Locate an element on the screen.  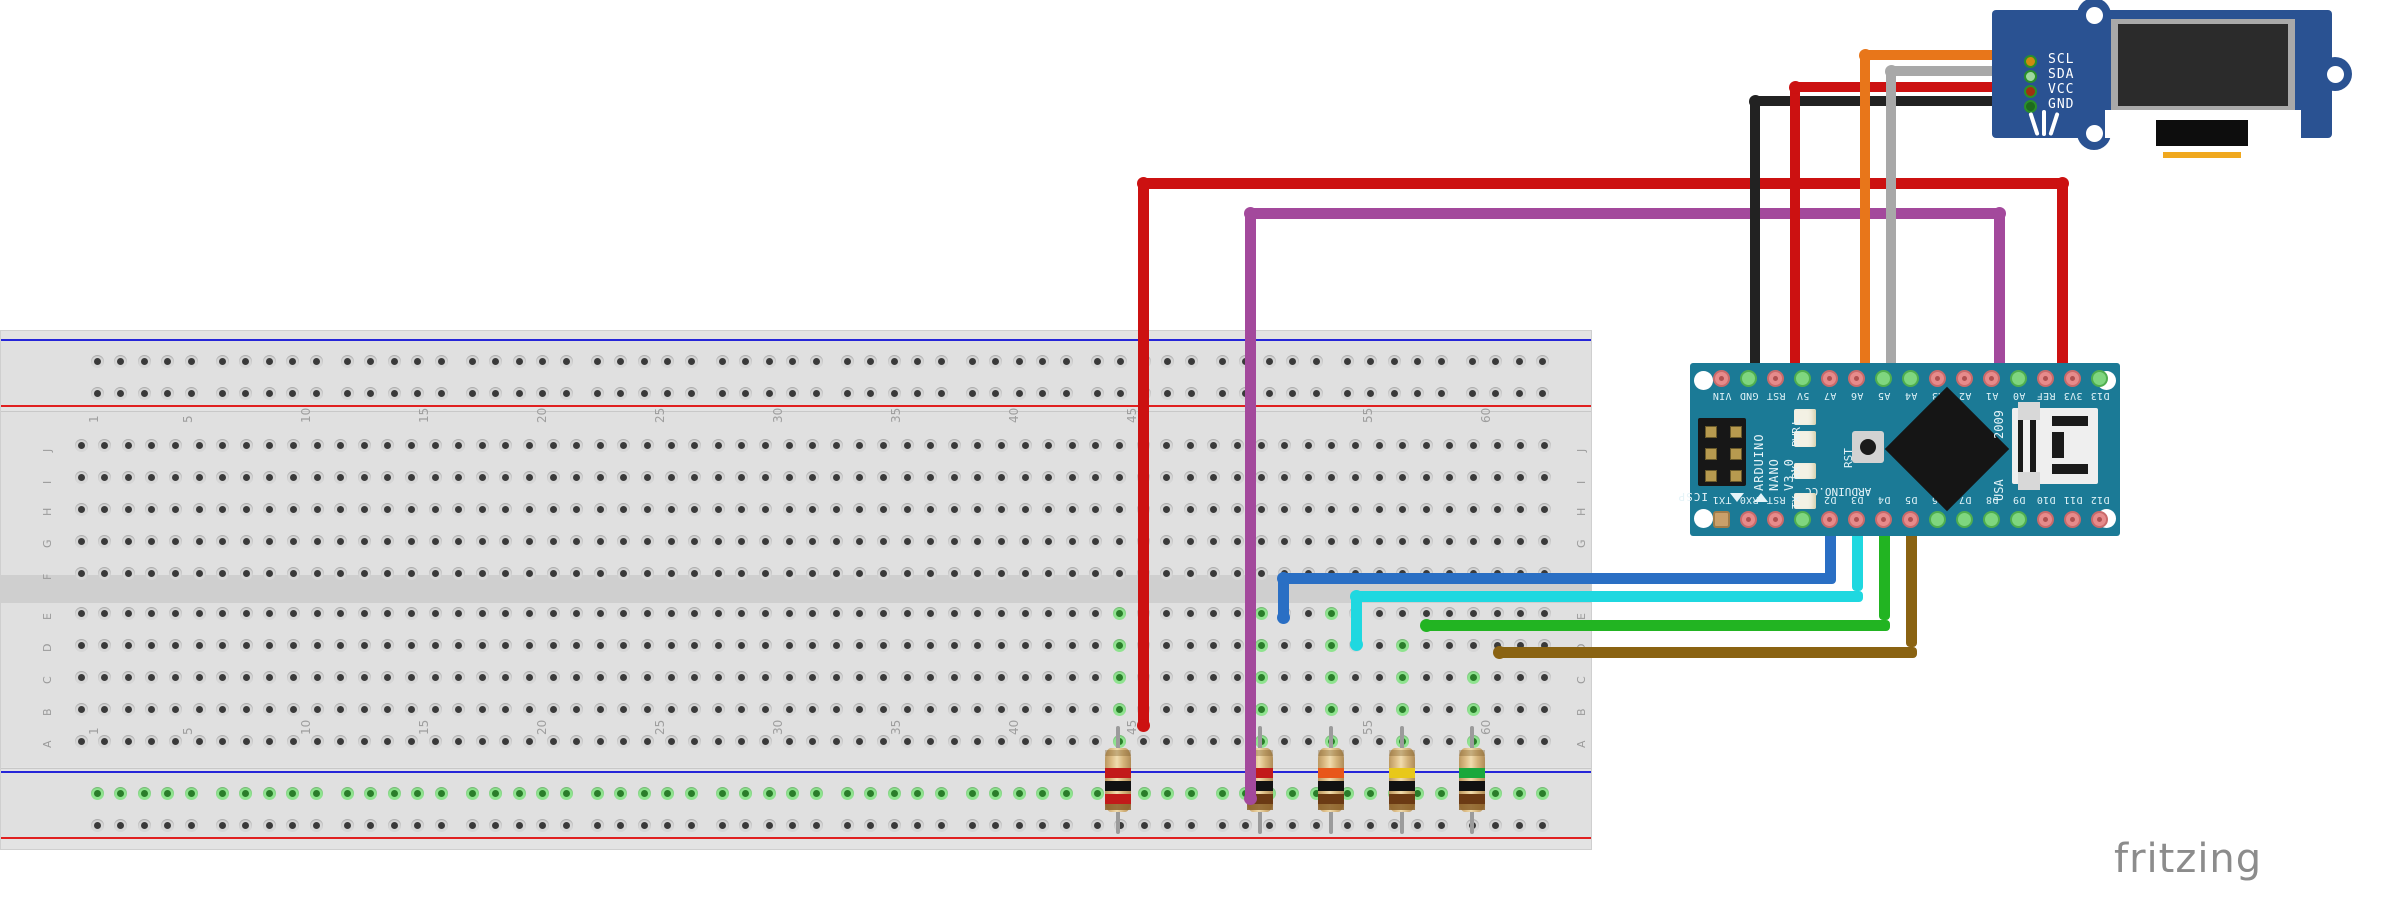
nano-pin-D5 is located at coordinates (1910, 519).